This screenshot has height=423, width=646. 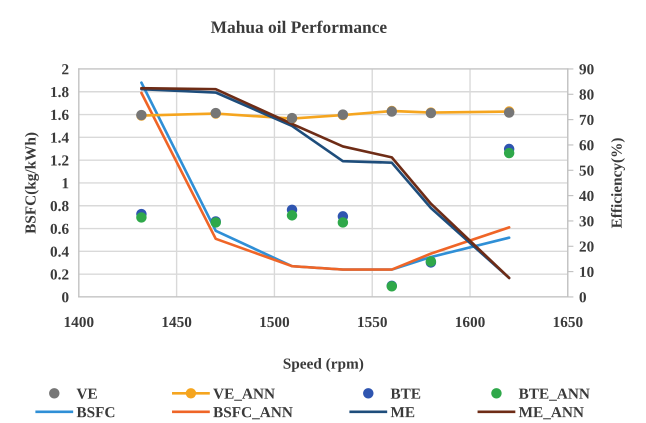 I want to click on legend-label: VE, so click(x=86, y=393).